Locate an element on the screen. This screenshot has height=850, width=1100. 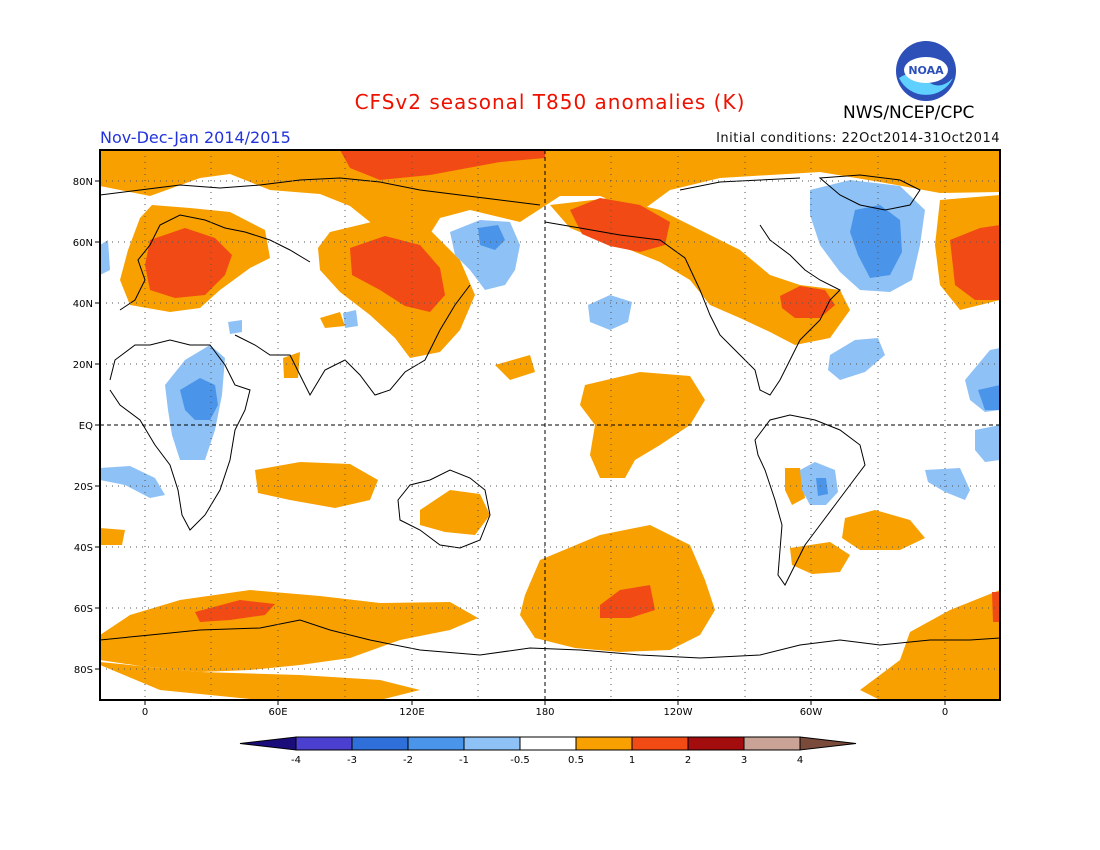
siberia-red is located at coordinates (397, 274).